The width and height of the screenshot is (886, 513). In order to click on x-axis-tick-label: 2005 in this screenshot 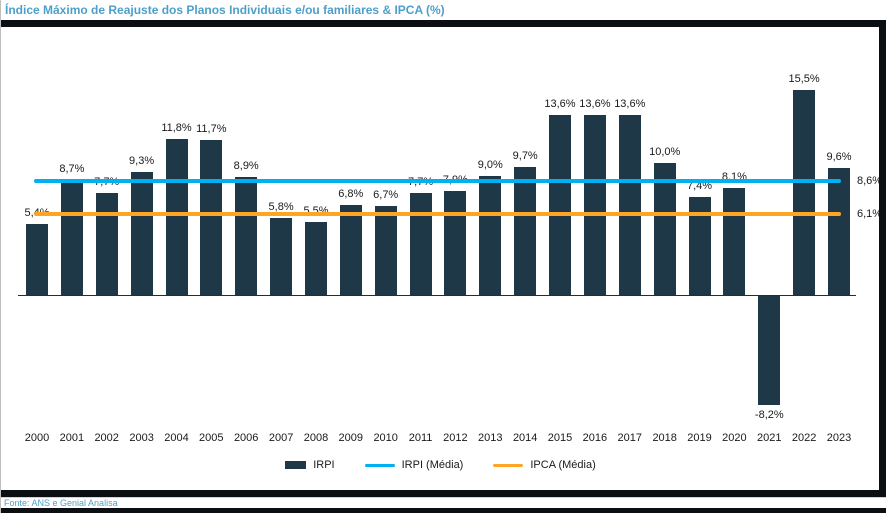, I will do `click(211, 438)`.